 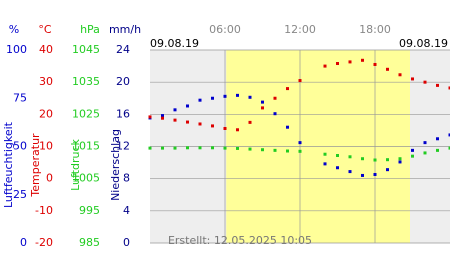 What do you see at coordinates (8, 164) in the screenshot?
I see `axis-title: Luftfeuchtigkeit` at bounding box center [8, 164].